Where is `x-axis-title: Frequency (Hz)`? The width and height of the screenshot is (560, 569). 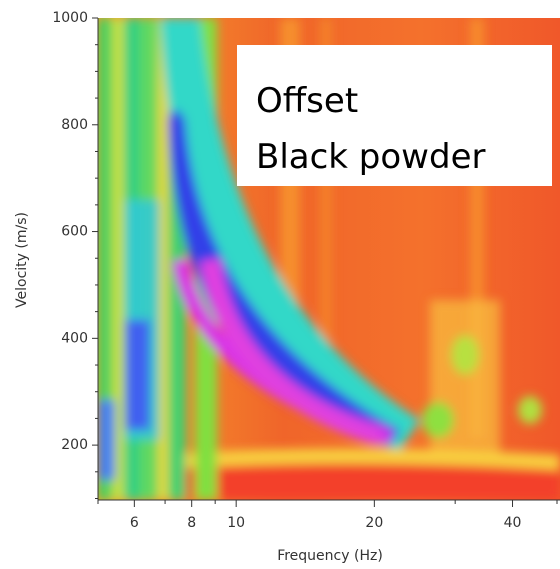
x-axis-title: Frequency (Hz) is located at coordinates (330, 556).